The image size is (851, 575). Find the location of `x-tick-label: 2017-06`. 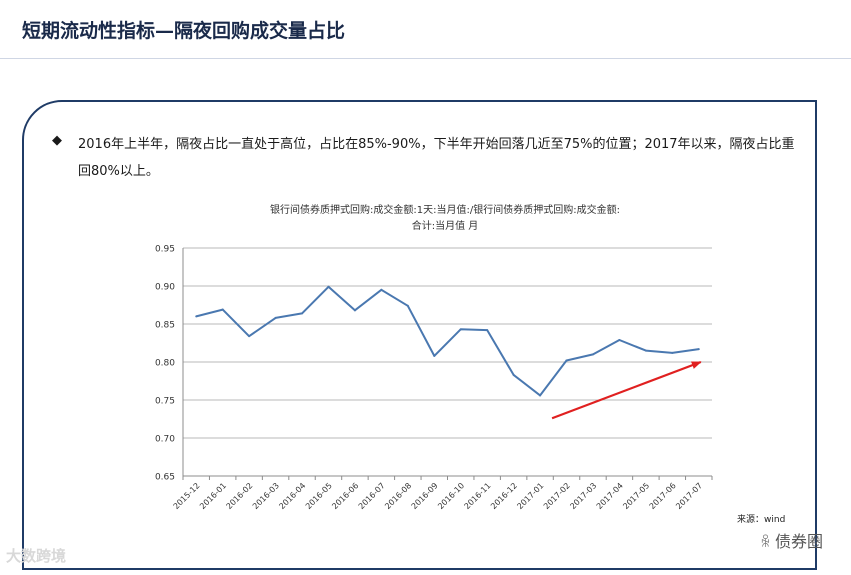

x-tick-label: 2017-06 is located at coordinates (663, 496).